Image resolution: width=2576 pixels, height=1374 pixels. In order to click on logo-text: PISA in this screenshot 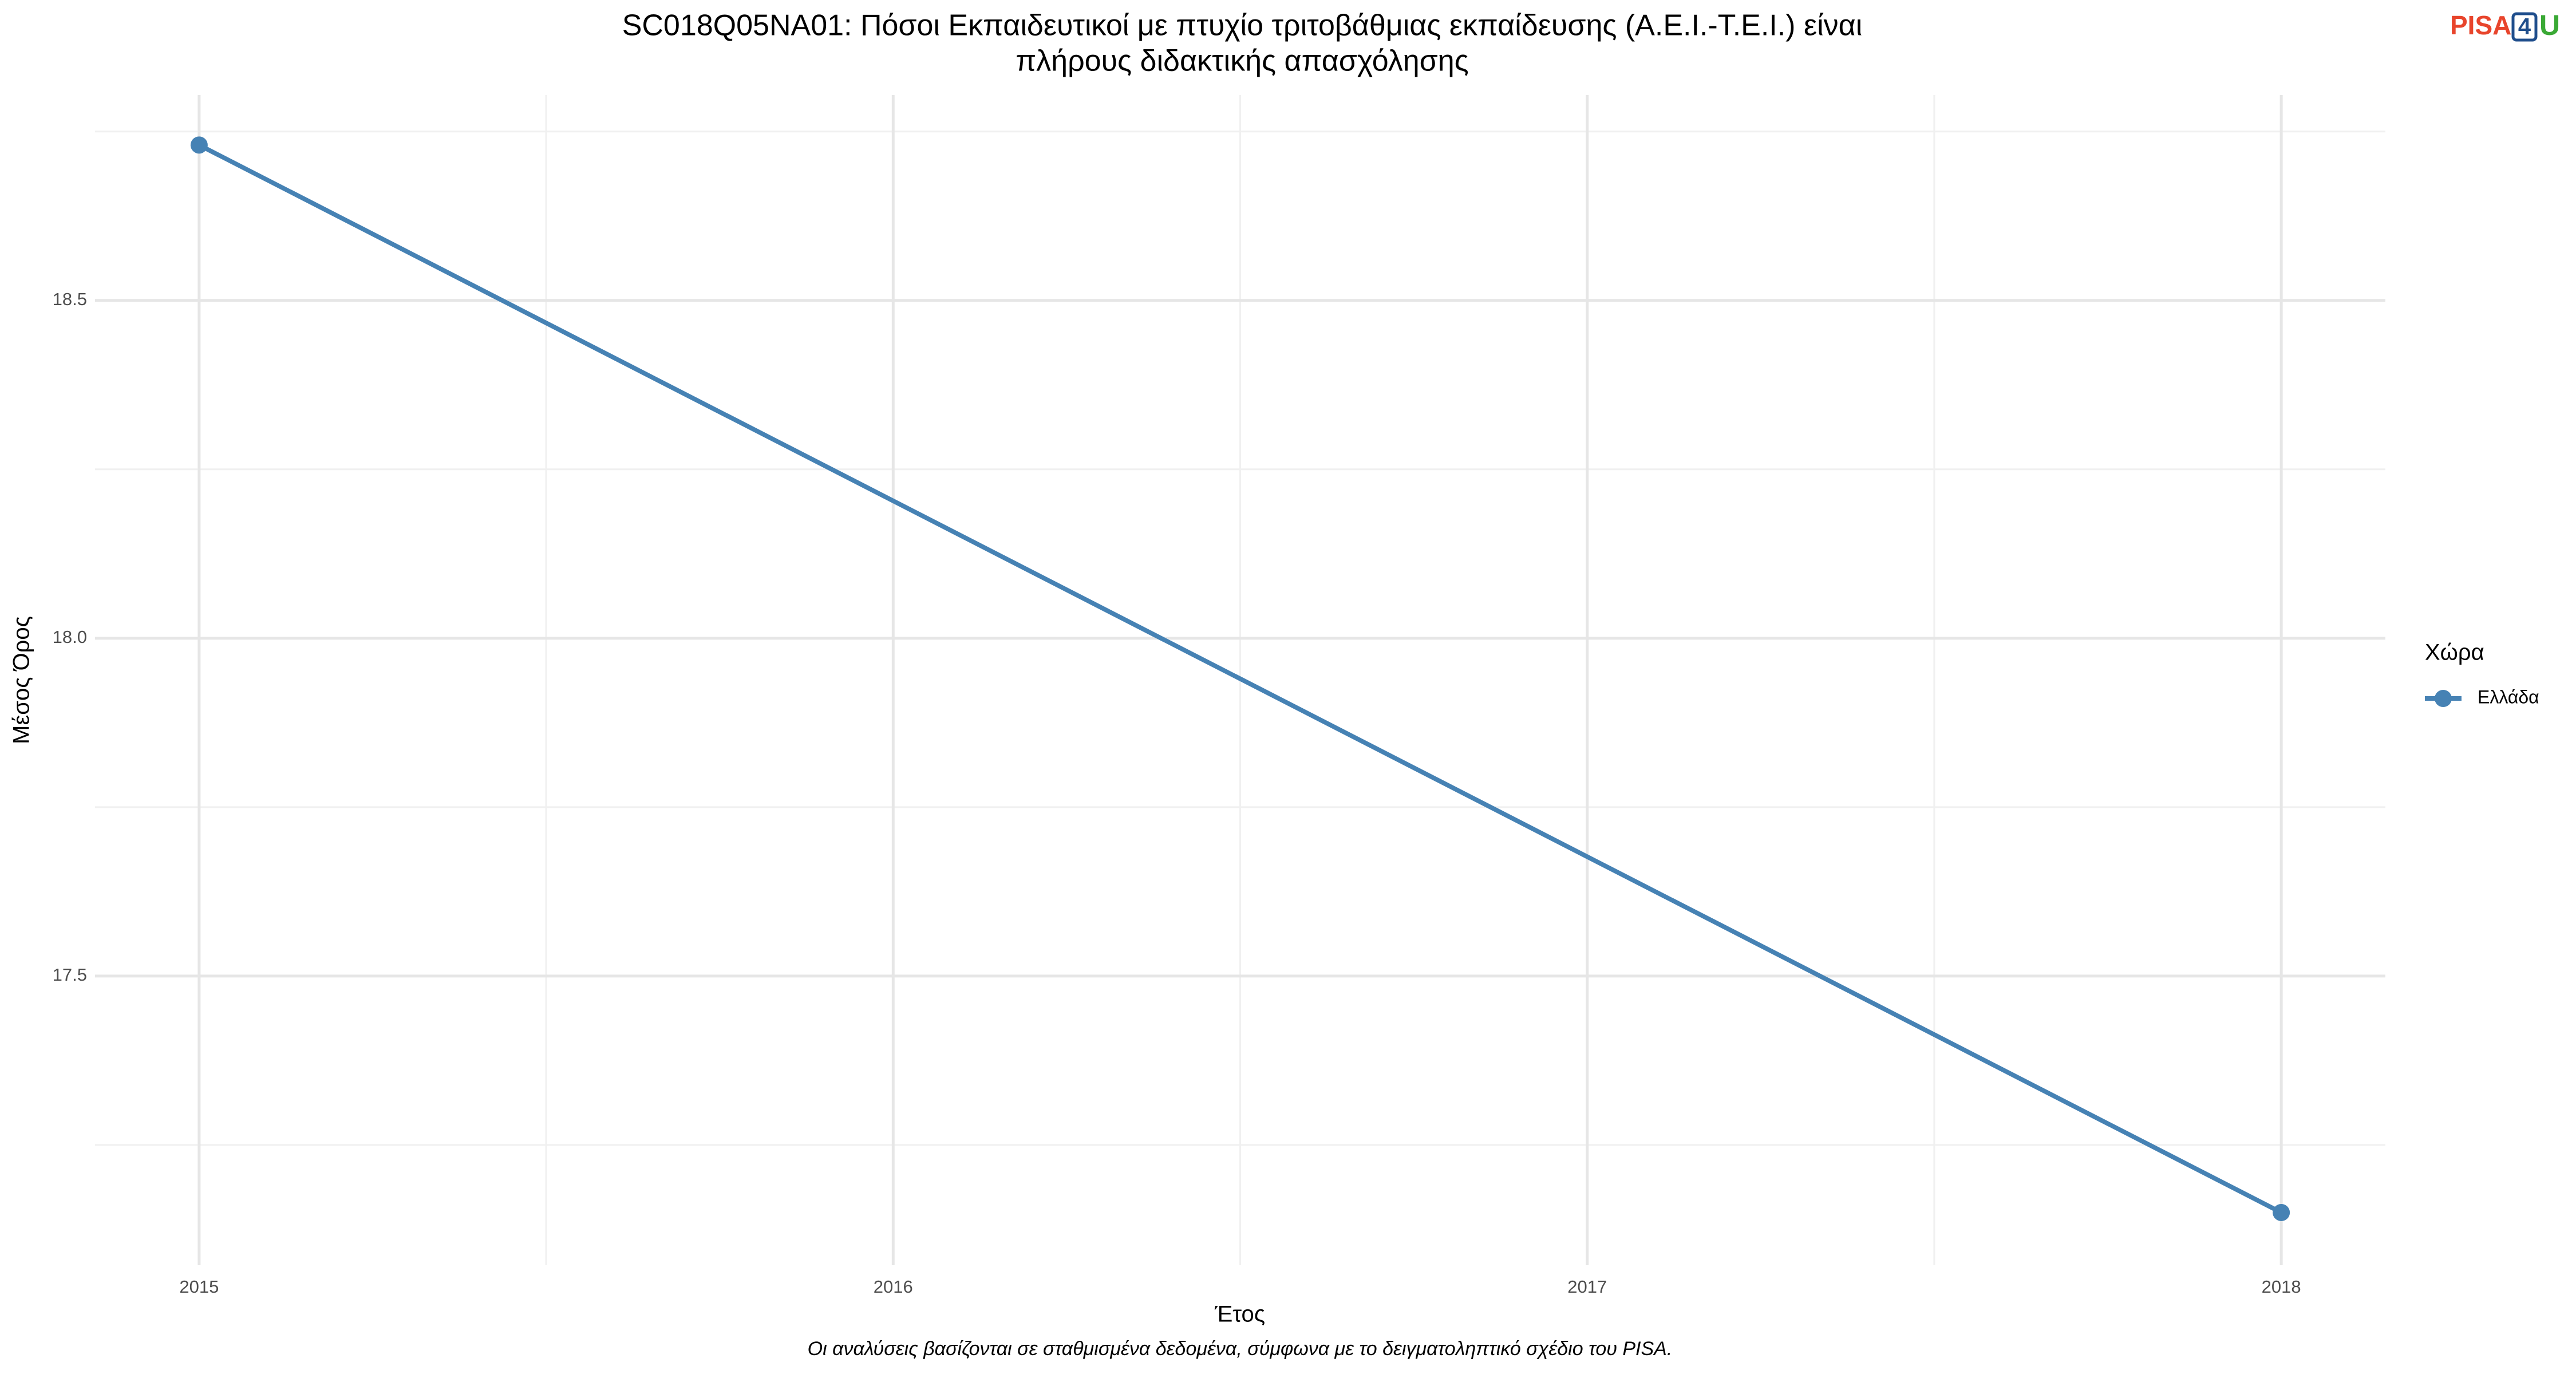, I will do `click(2480, 25)`.